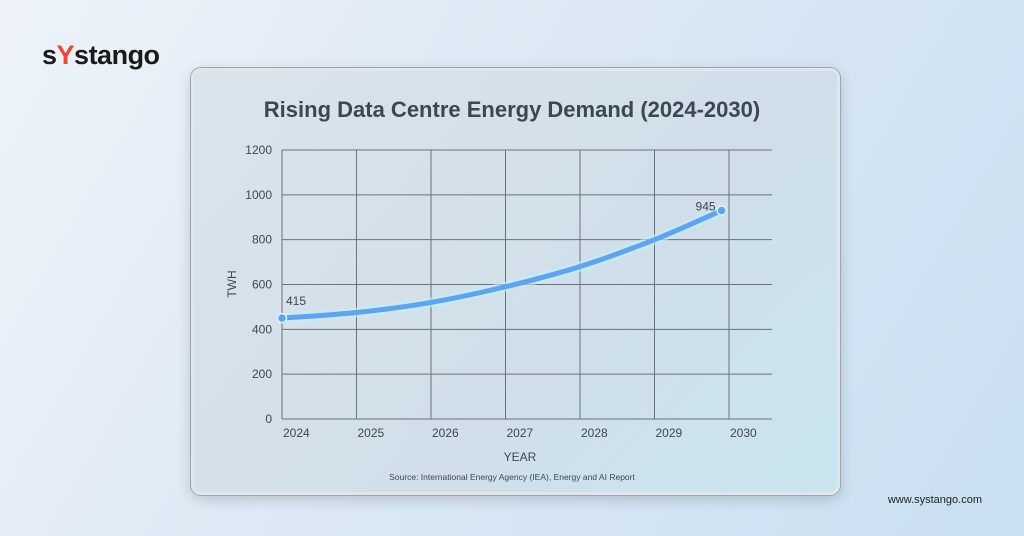 The width and height of the screenshot is (1024, 536). I want to click on x-tick-label: 2028, so click(594, 433).